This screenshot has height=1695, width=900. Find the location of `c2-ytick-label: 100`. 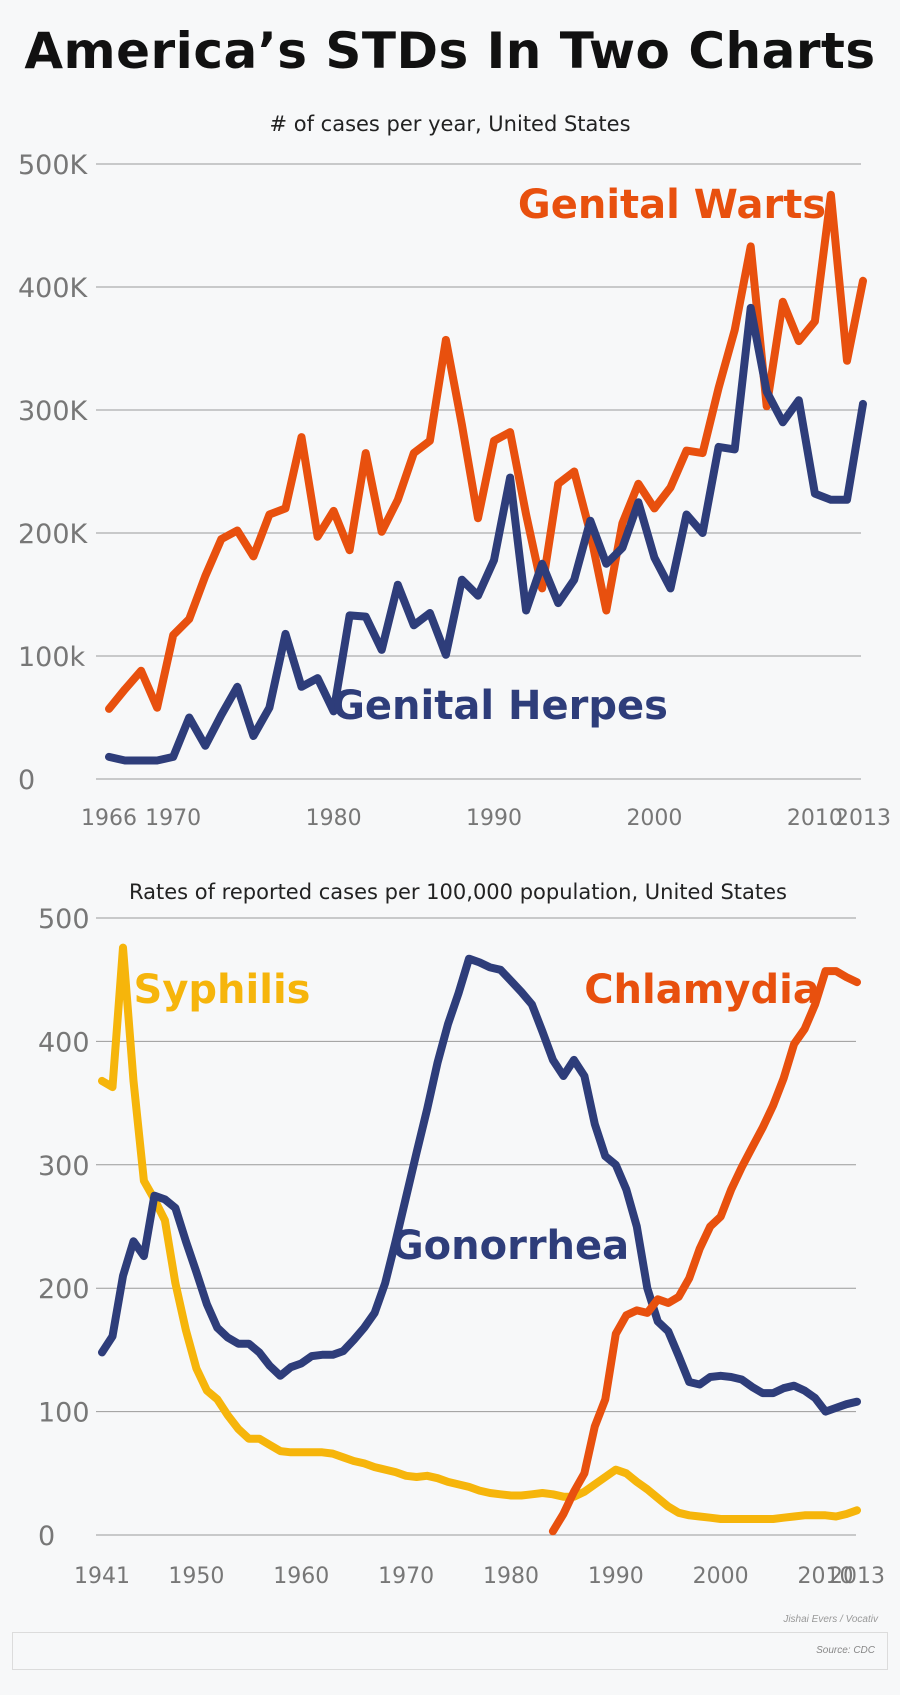

c2-ytick-label: 100 is located at coordinates (64, 1413).